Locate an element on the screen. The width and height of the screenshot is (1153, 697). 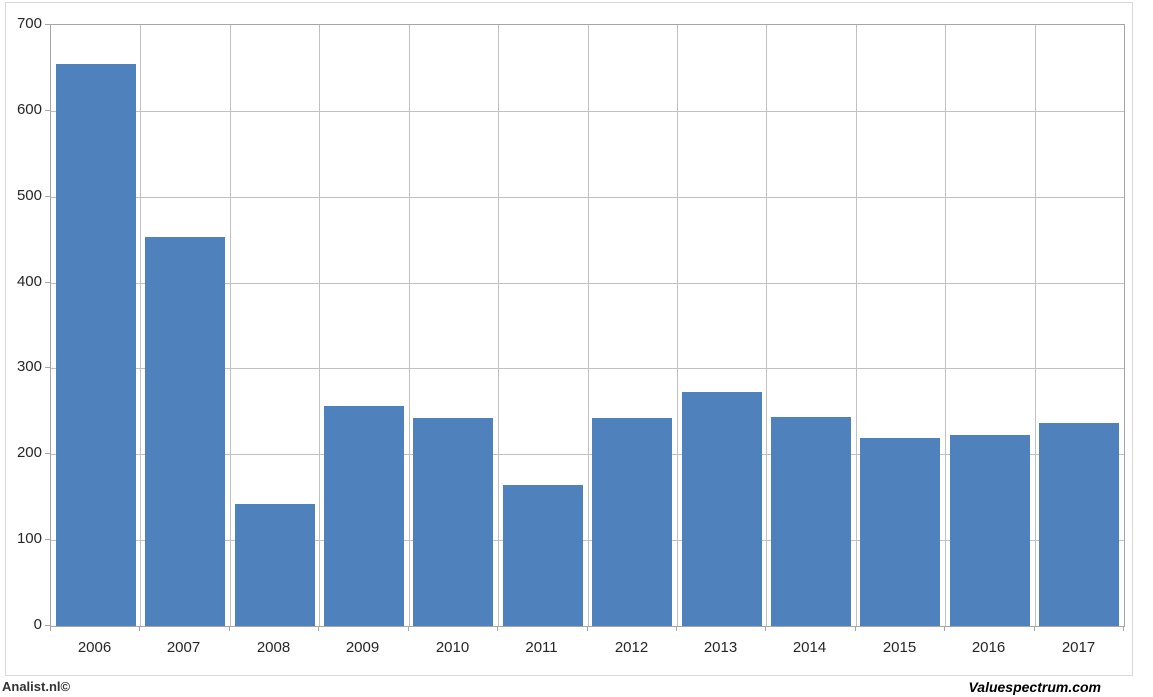
x-axis-tick-label: 2011 is located at coordinates (541, 647).